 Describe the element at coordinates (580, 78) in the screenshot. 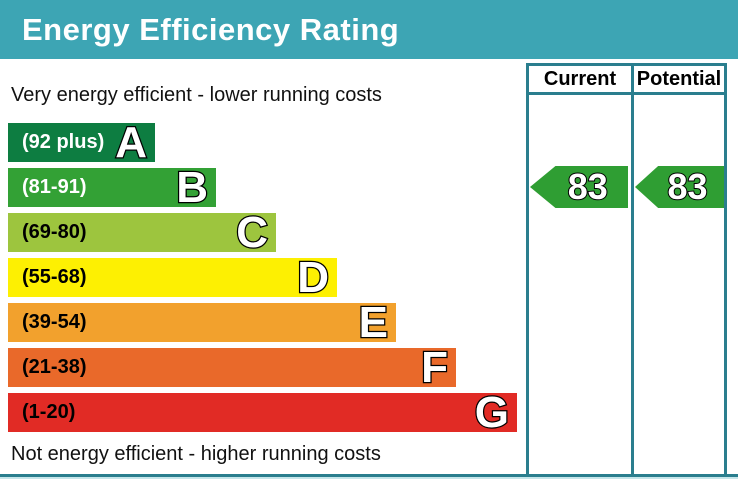

I see `current-column-header: Current` at that location.